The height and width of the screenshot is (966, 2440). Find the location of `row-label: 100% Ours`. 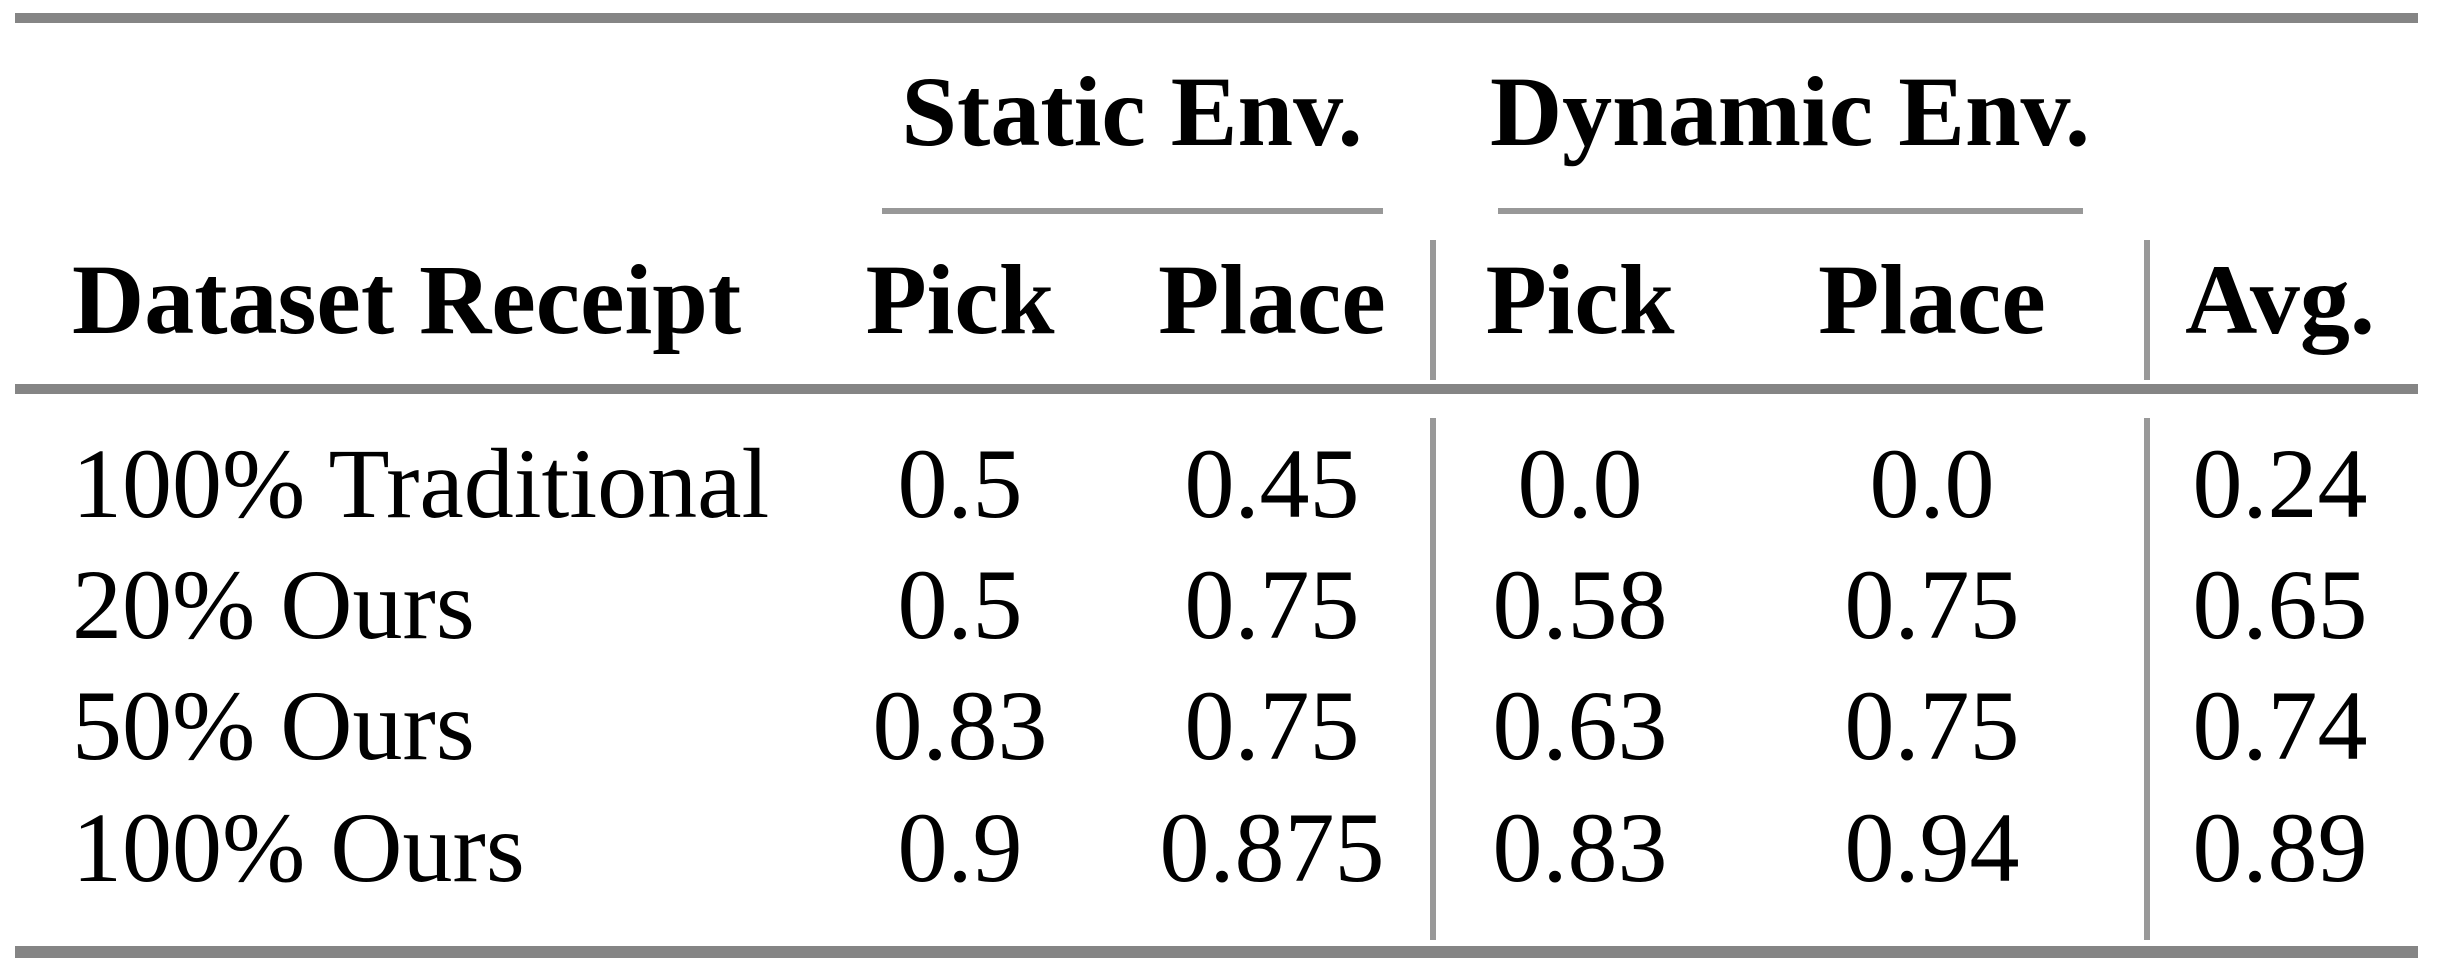

row-label: 100% Ours is located at coordinates (298, 847).